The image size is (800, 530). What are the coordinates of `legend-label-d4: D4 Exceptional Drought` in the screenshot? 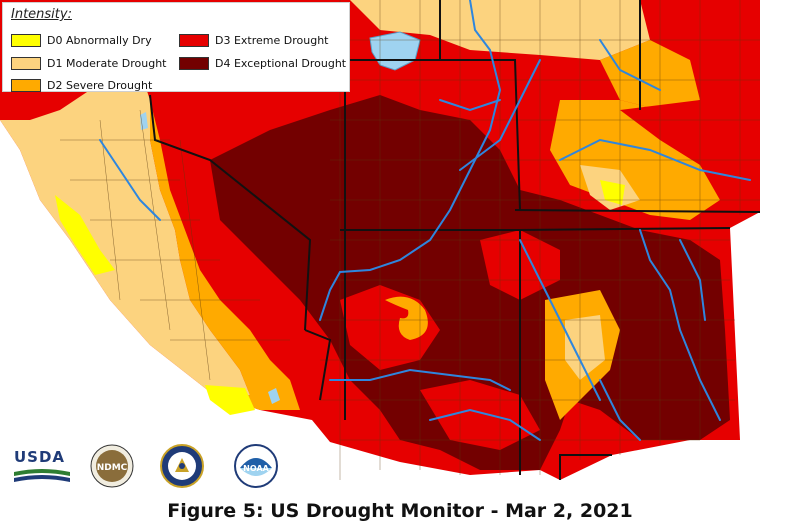 It's located at (281, 63).